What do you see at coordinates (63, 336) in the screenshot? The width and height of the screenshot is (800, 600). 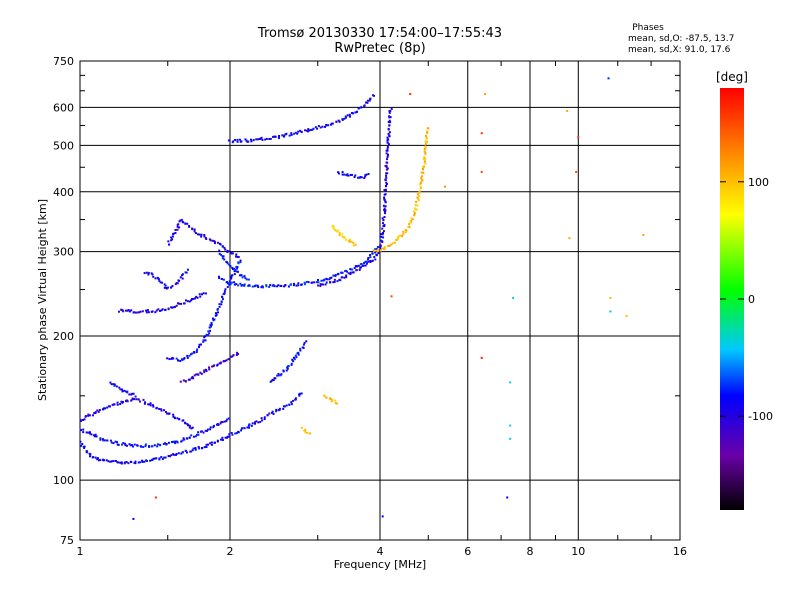 I see `y-tick-label: 200` at bounding box center [63, 336].